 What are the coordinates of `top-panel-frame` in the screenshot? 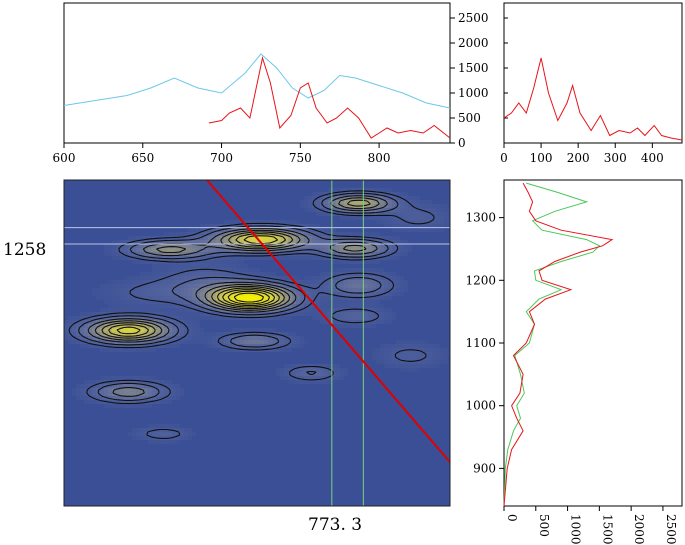 It's located at (257, 73).